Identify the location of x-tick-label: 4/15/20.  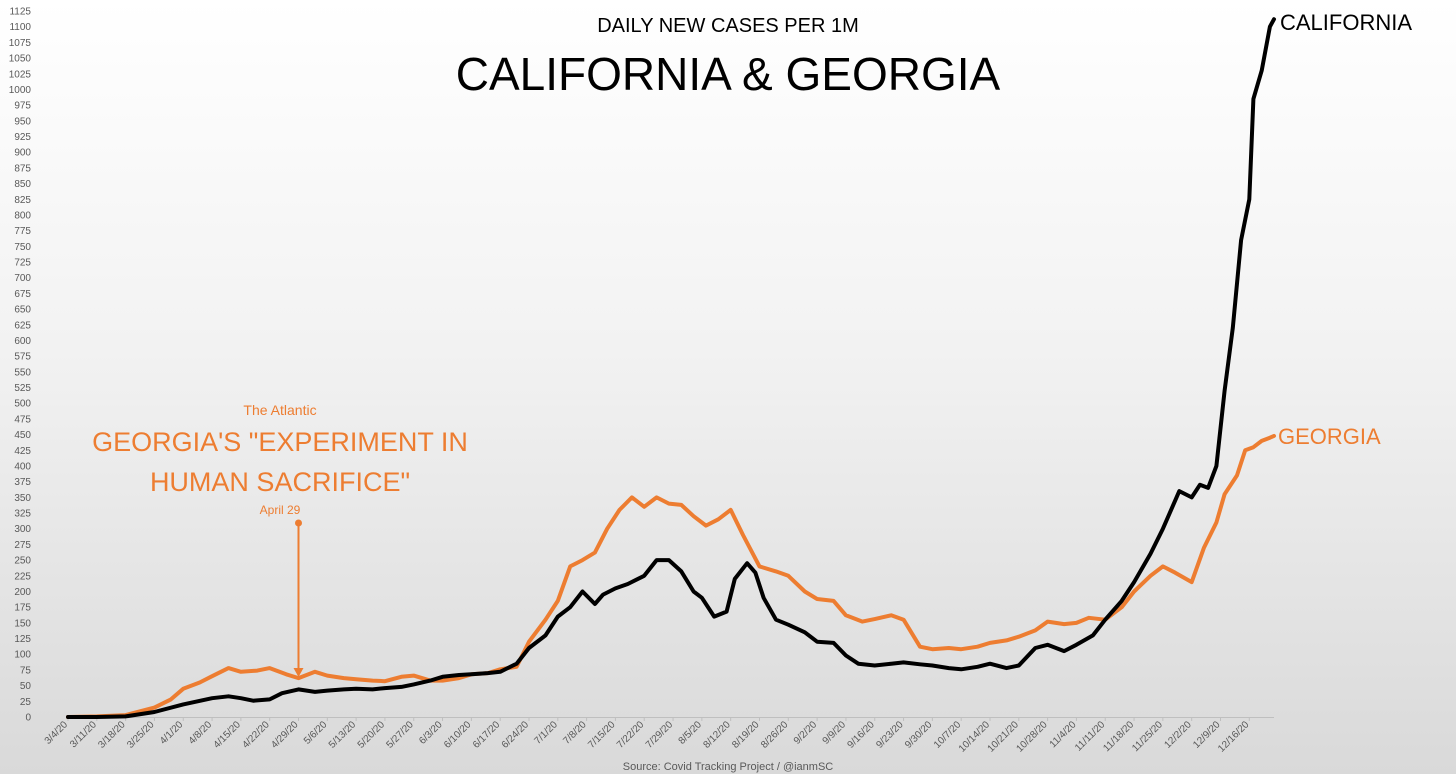
(228, 735).